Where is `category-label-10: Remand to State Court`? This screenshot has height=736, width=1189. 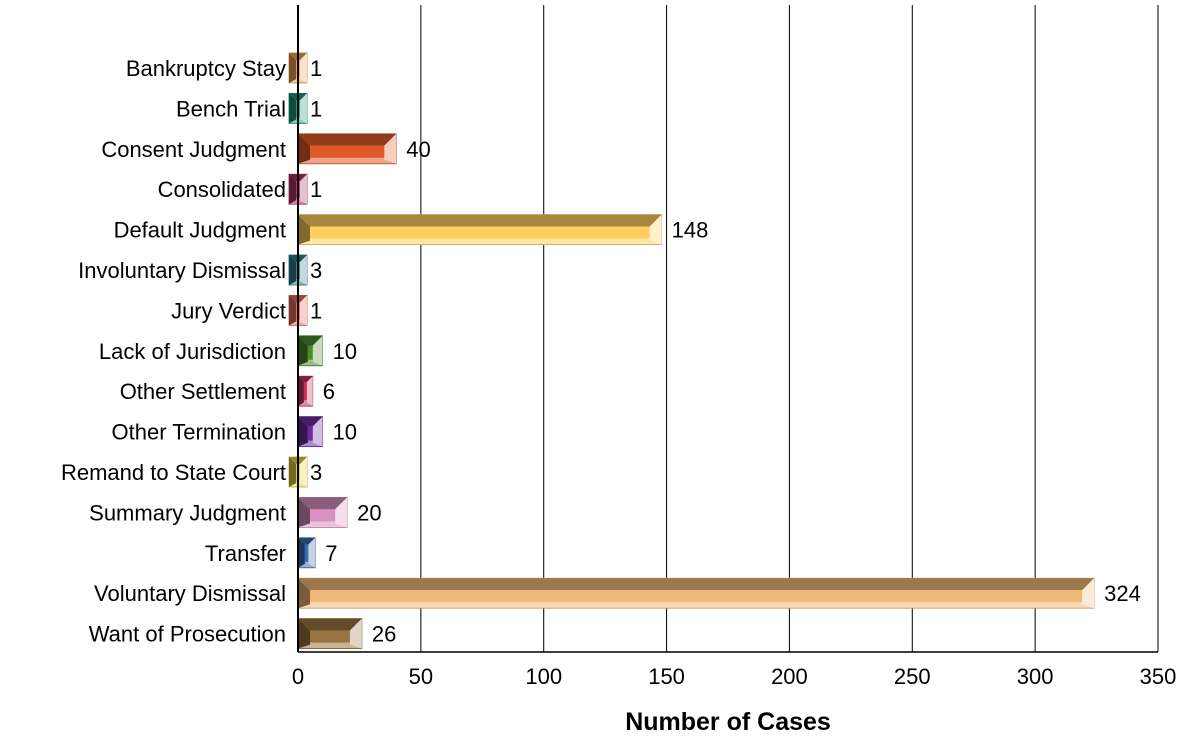
category-label-10: Remand to State Court is located at coordinates (173, 472).